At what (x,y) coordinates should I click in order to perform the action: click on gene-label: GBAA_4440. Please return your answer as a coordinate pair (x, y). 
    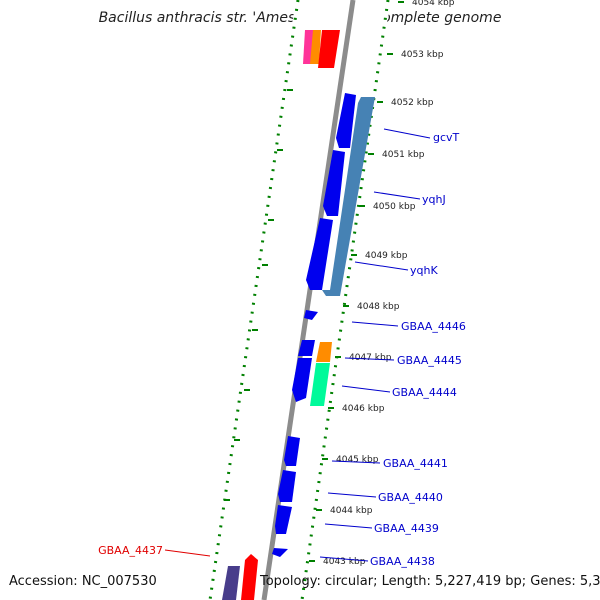
    Looking at the image, I should click on (410, 497).